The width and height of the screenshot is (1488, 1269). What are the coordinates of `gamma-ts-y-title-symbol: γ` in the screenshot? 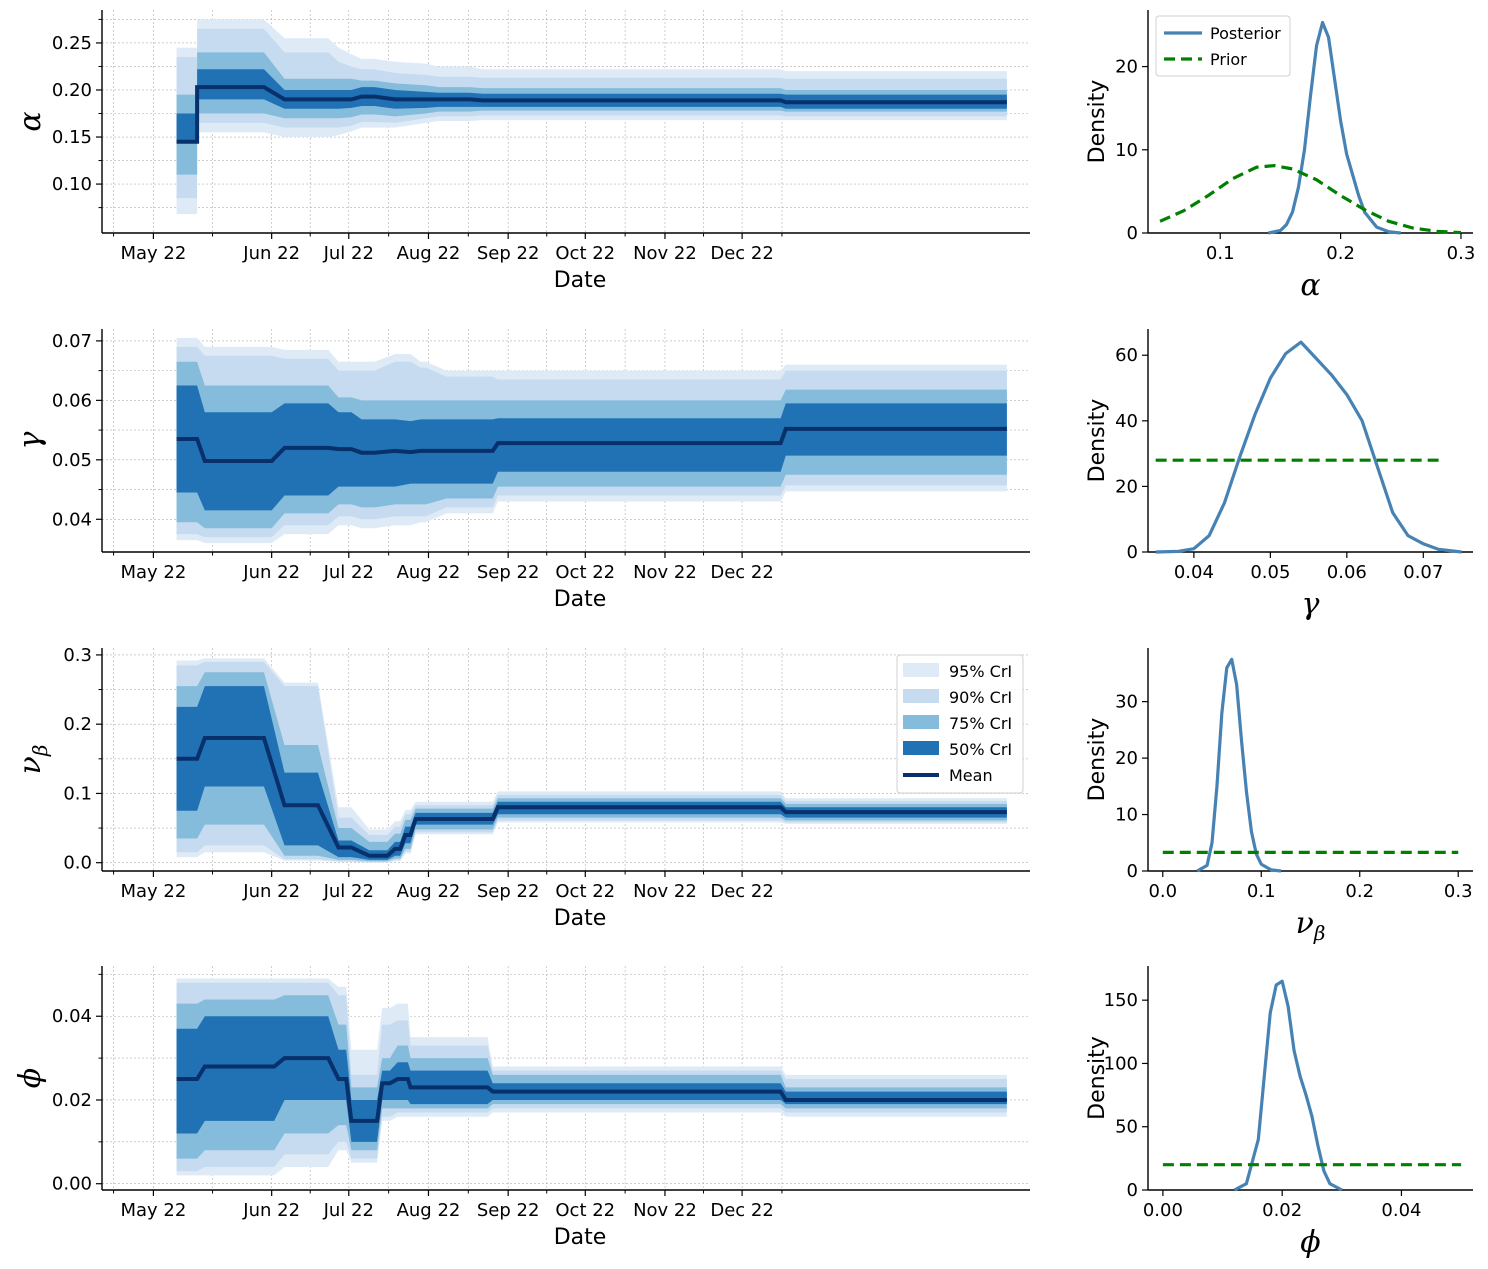 It's located at (30, 440).